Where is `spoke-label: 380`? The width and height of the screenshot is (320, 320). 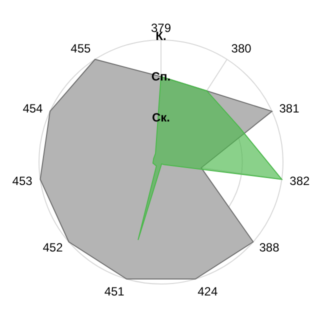 spoke-label: 380 is located at coordinates (241, 49).